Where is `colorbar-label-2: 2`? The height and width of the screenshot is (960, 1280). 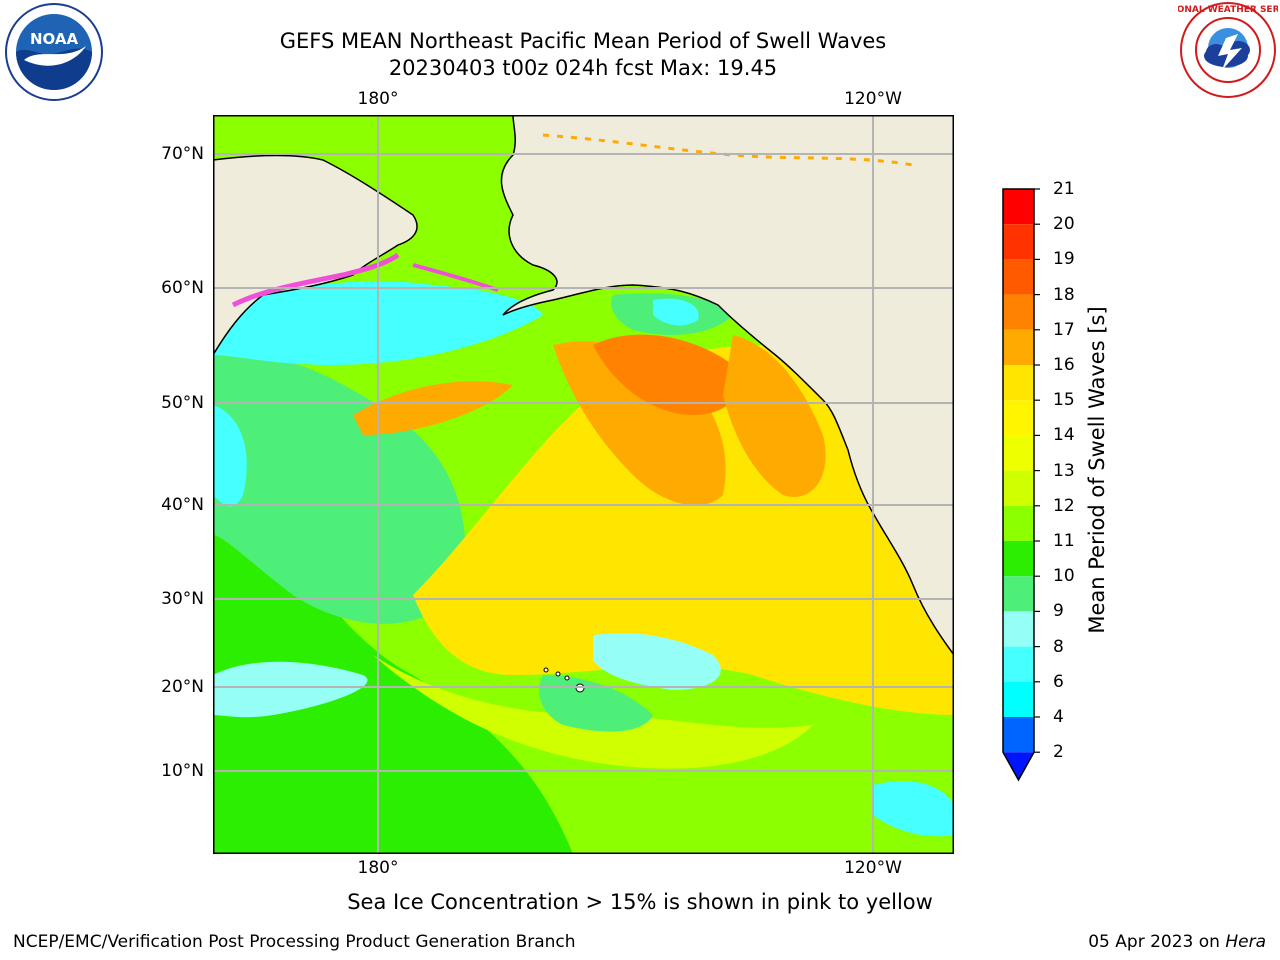 colorbar-label-2: 2 is located at coordinates (1058, 752).